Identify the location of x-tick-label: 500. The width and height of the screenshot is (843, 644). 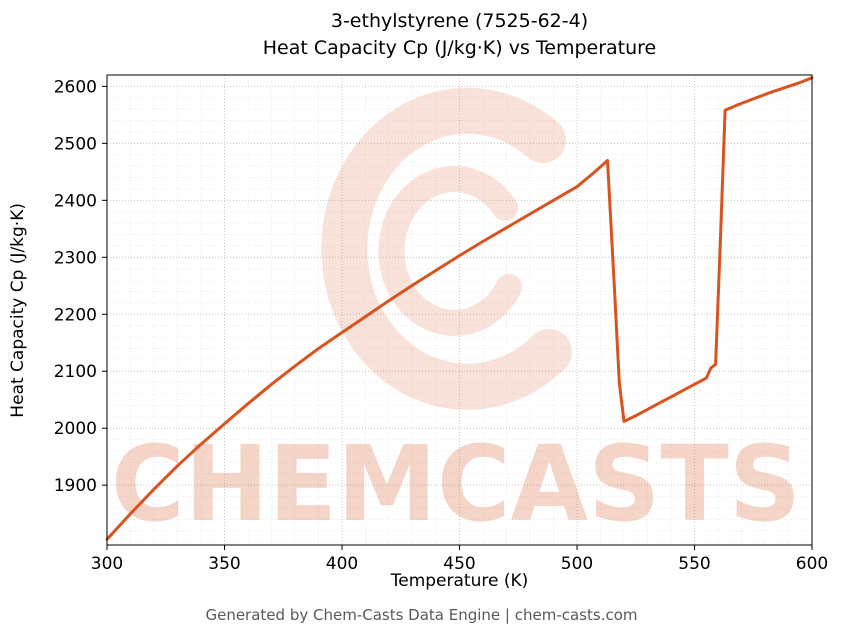
(577, 564).